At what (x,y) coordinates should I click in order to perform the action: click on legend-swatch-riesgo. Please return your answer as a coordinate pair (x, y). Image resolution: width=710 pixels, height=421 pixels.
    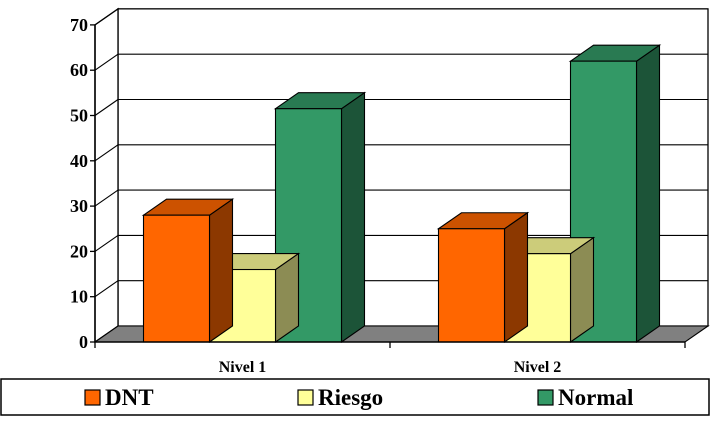
    Looking at the image, I should click on (305, 397).